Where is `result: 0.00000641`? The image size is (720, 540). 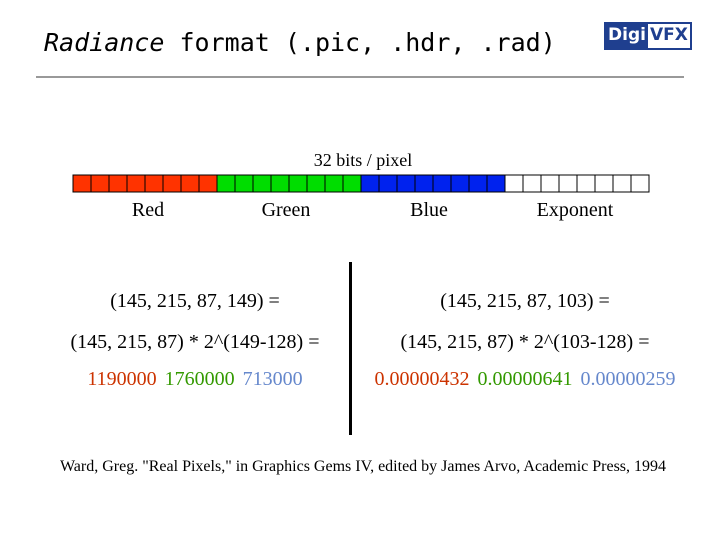
result: 0.00000641 is located at coordinates (525, 379).